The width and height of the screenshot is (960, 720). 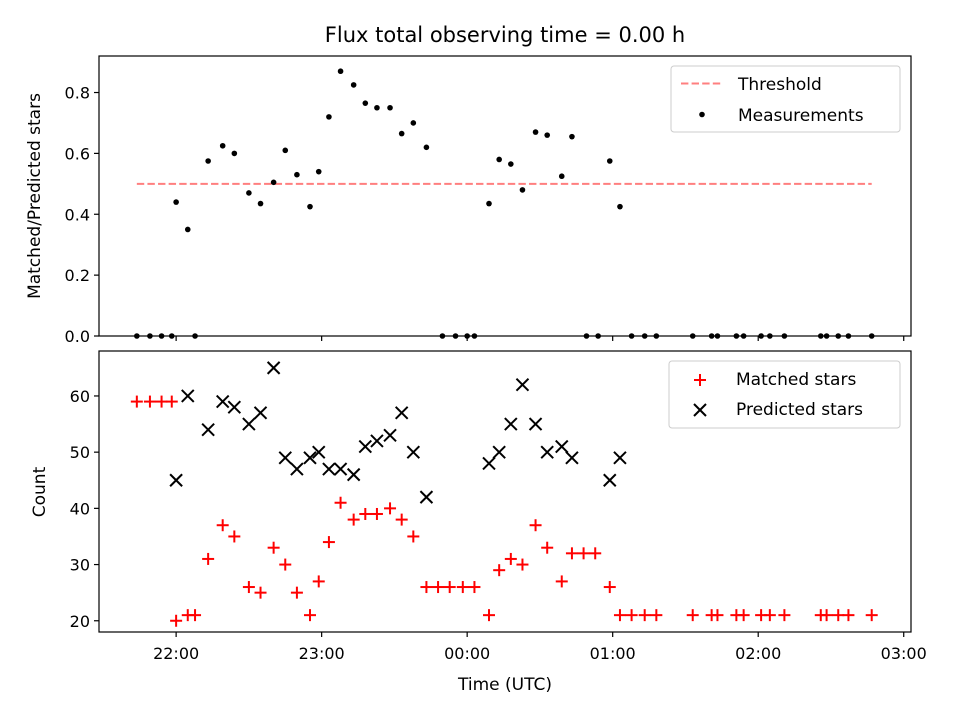 What do you see at coordinates (785, 99) in the screenshot?
I see `ratio-legend: Threshold Measurements` at bounding box center [785, 99].